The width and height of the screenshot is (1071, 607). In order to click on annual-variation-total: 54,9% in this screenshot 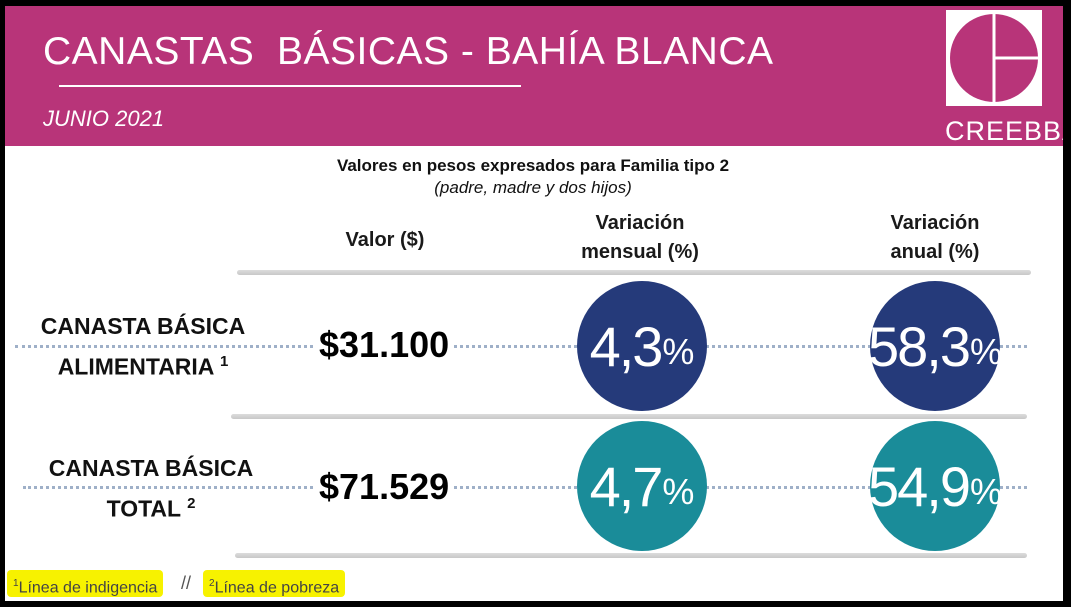, I will do `click(935, 486)`.